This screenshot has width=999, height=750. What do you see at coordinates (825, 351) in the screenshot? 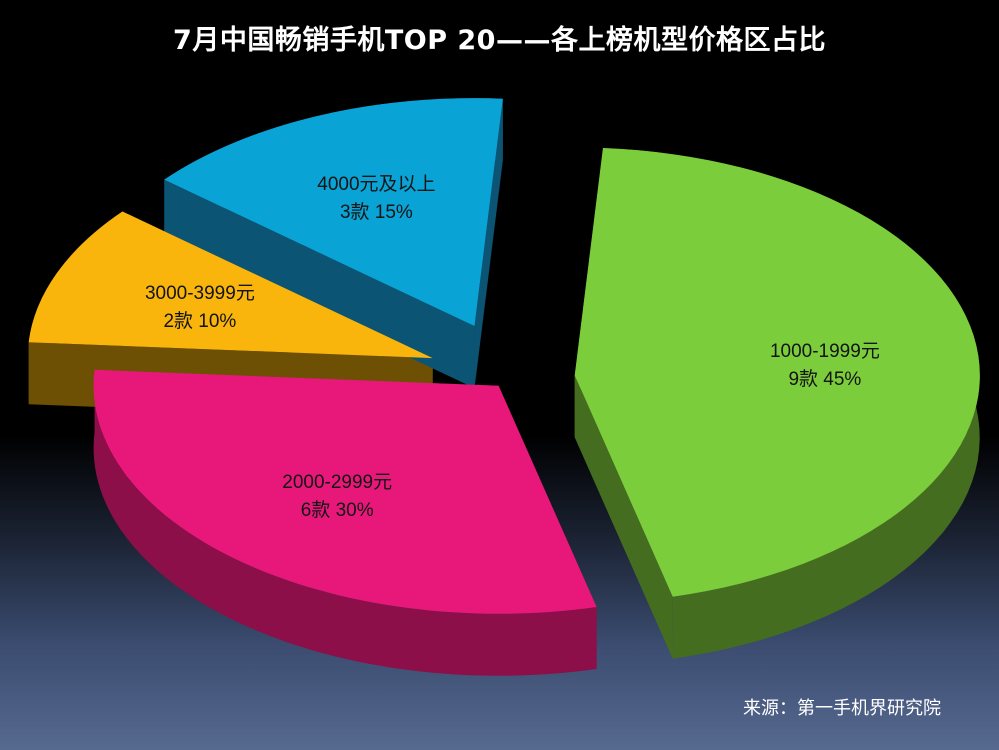
I see `slice-category-label: 1000-1999元` at bounding box center [825, 351].